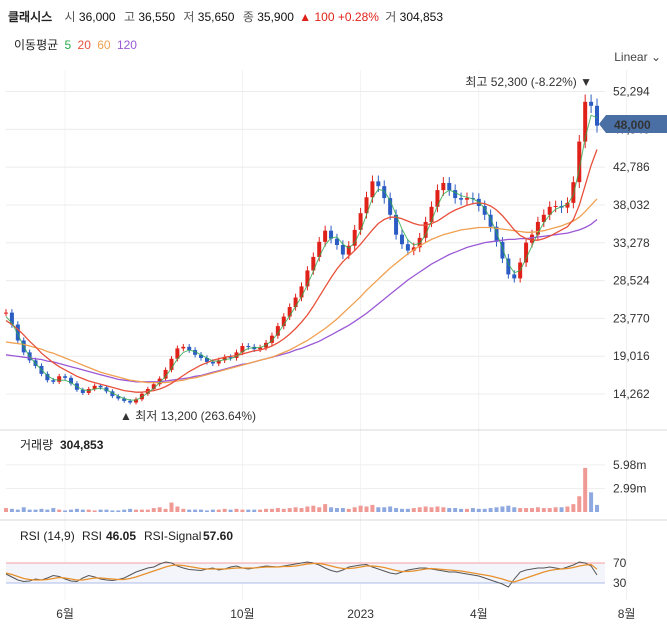 This screenshot has height=634, width=667. What do you see at coordinates (82, 445) in the screenshot?
I see `volume-panel-value: 304,853` at bounding box center [82, 445].